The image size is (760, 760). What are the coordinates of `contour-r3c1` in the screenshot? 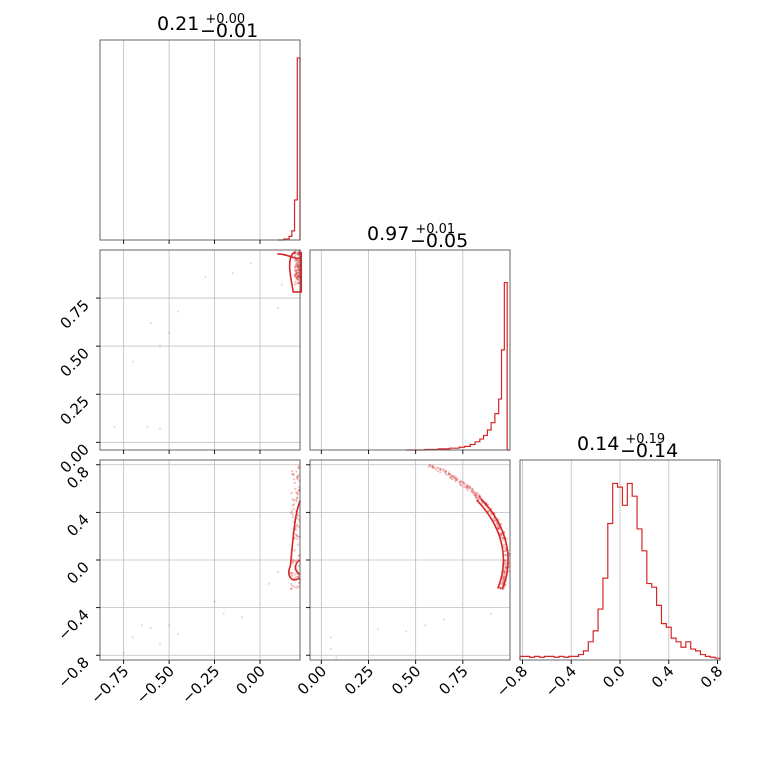 It's located at (295, 540).